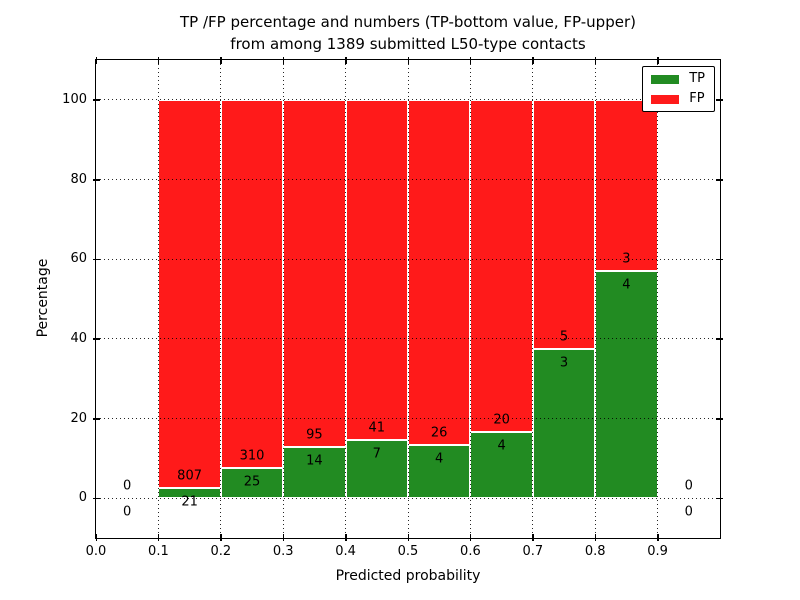 The width and height of the screenshot is (800, 600). I want to click on y-tick-label: 100, so click(74, 99).